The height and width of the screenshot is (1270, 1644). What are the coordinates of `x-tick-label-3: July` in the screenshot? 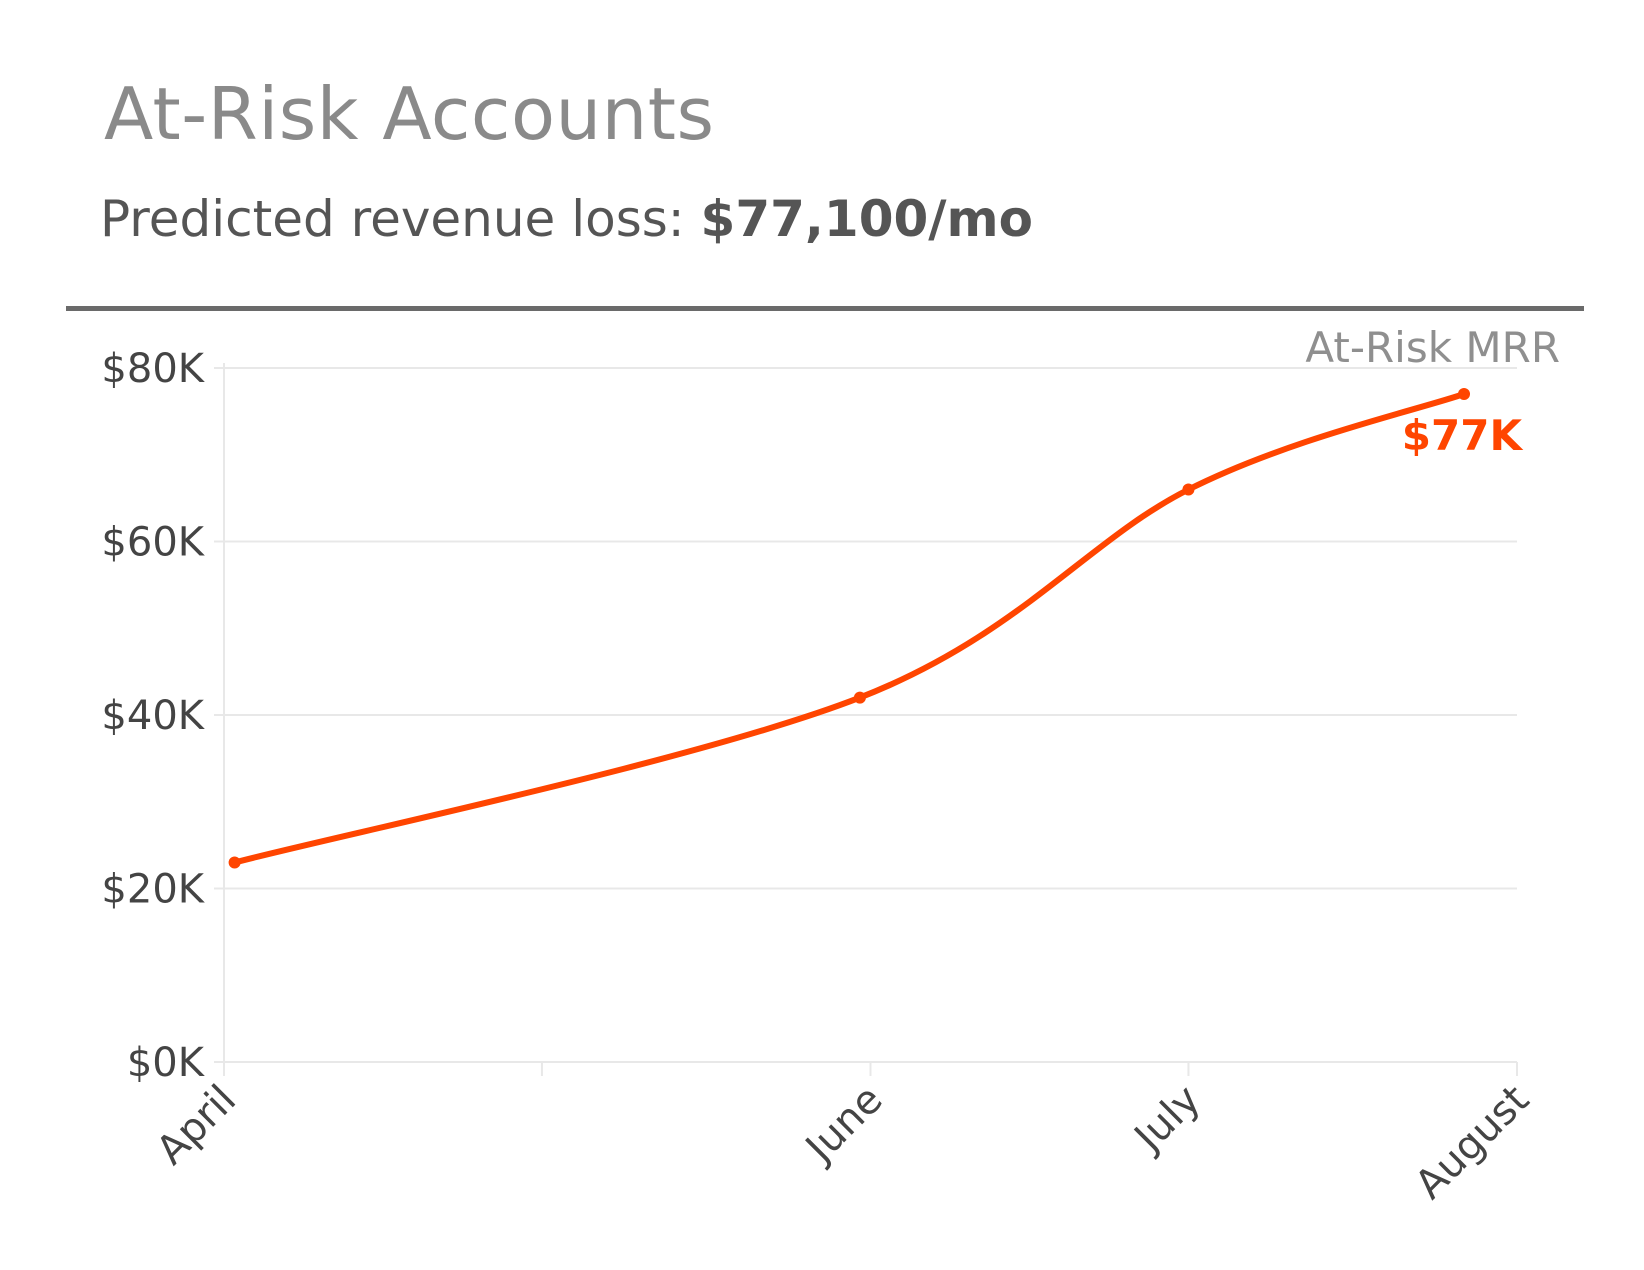 It's located at (1167, 1120).